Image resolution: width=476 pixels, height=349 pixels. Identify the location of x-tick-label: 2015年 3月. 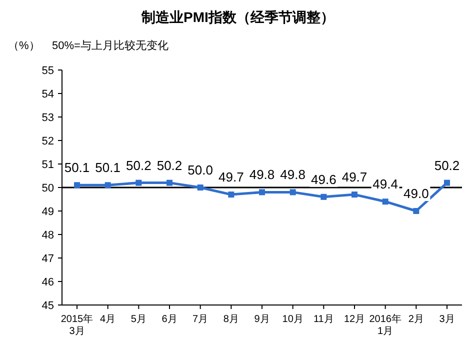
(77, 325).